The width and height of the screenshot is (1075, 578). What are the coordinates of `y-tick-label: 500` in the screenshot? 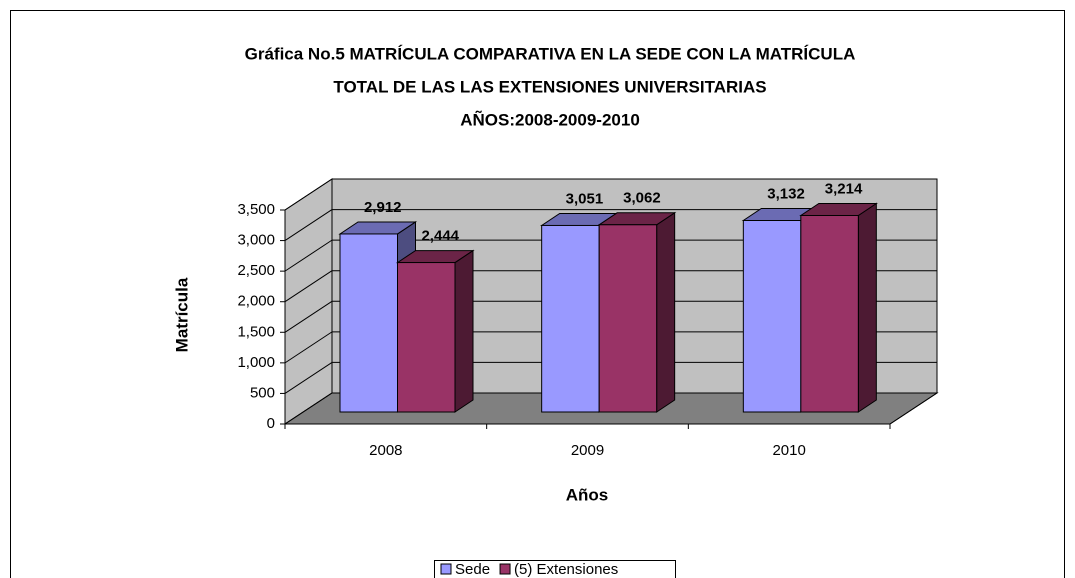 It's located at (262, 392).